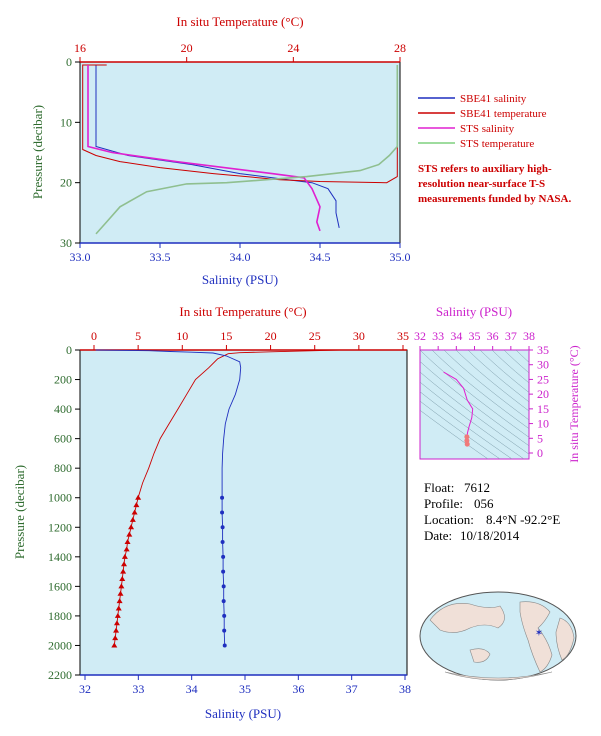 The height and width of the screenshot is (736, 601). I want to click on map-ocean, so click(498, 636).